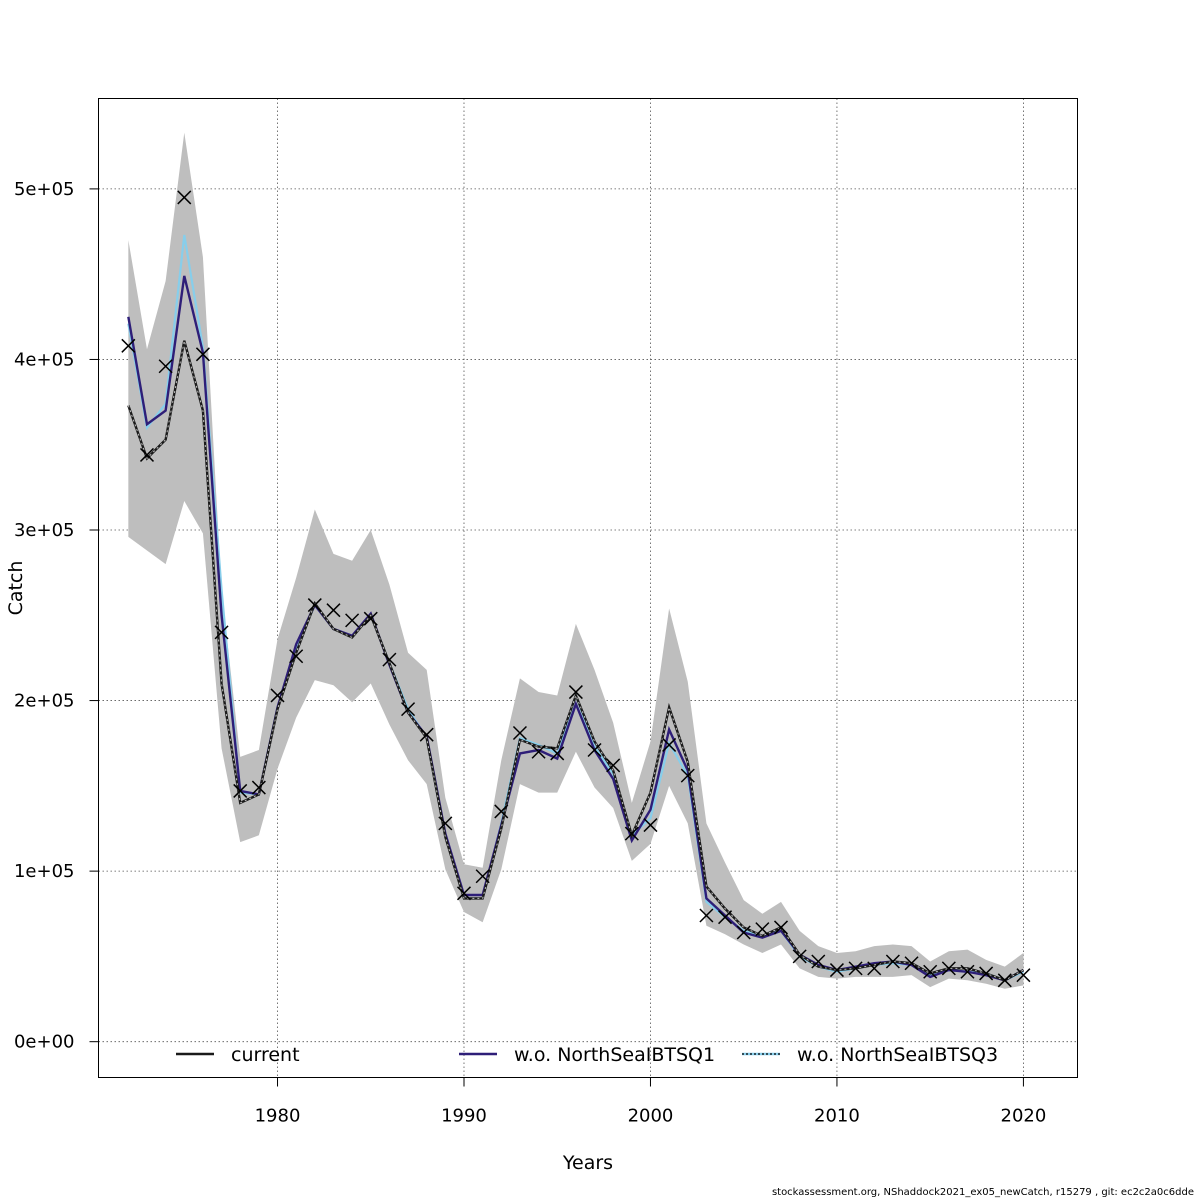 The image size is (1200, 1200). Describe the element at coordinates (44, 701) in the screenshot. I see `y-tick-label: 2e+05` at that location.